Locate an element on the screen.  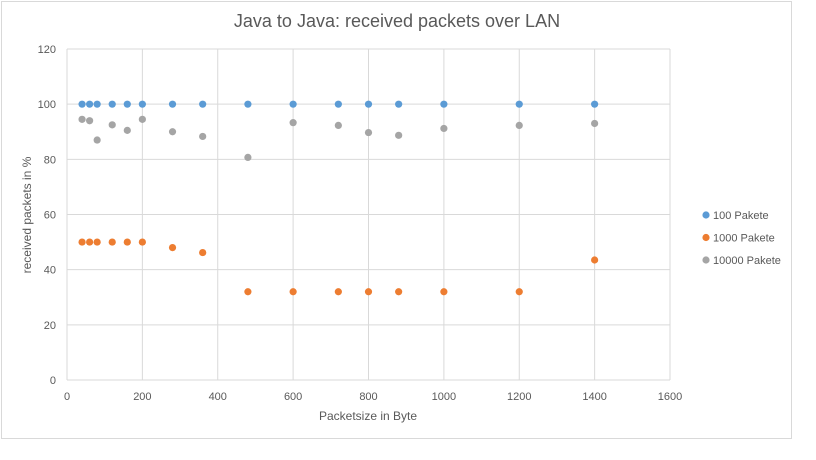
legend-label: 1000 Pakete is located at coordinates (744, 239).